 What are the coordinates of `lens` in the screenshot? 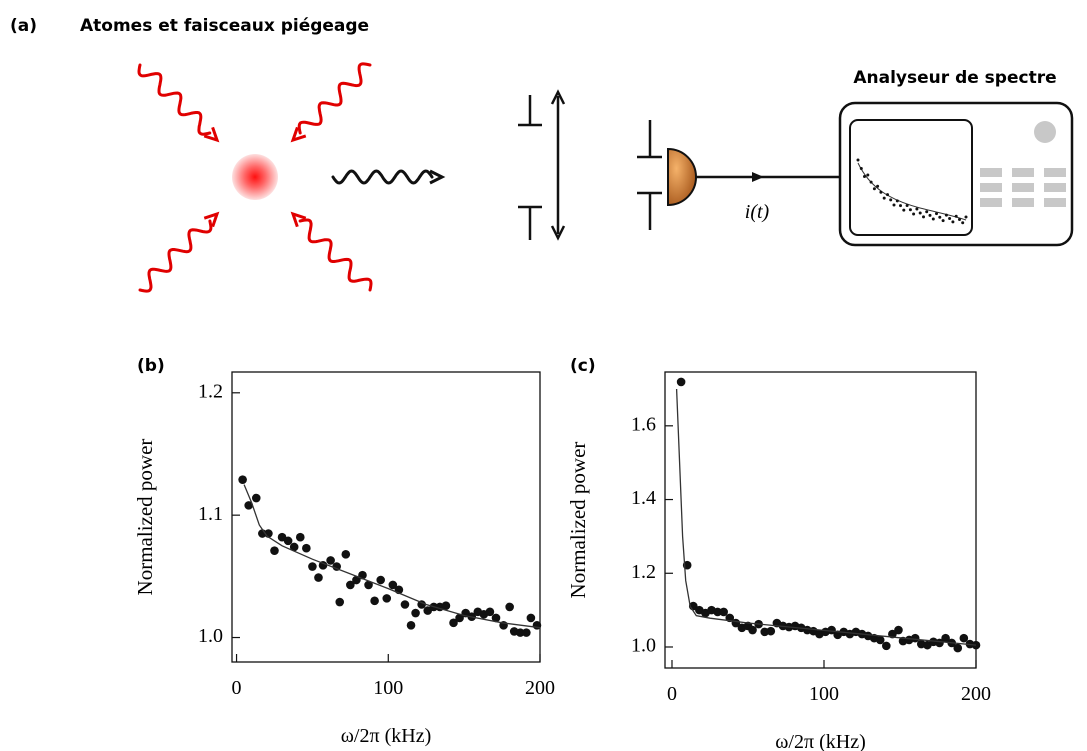 It's located at (542, 165).